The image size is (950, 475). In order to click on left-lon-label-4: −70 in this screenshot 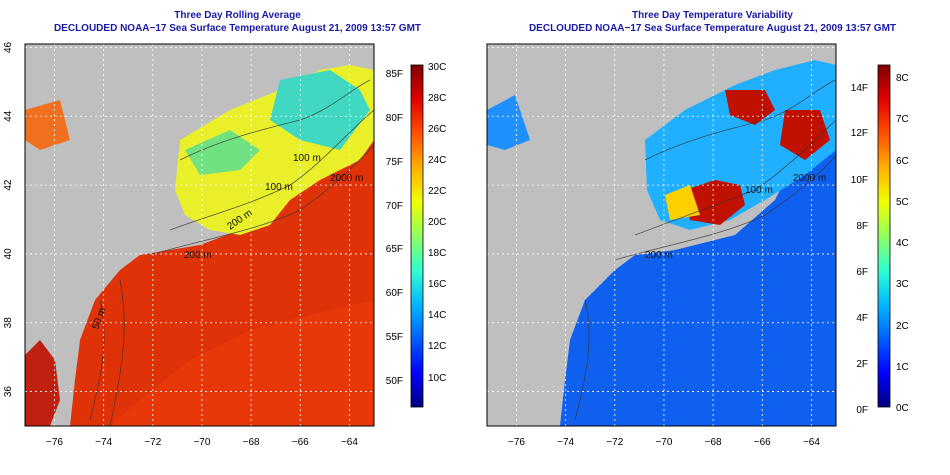, I will do `click(201, 442)`.